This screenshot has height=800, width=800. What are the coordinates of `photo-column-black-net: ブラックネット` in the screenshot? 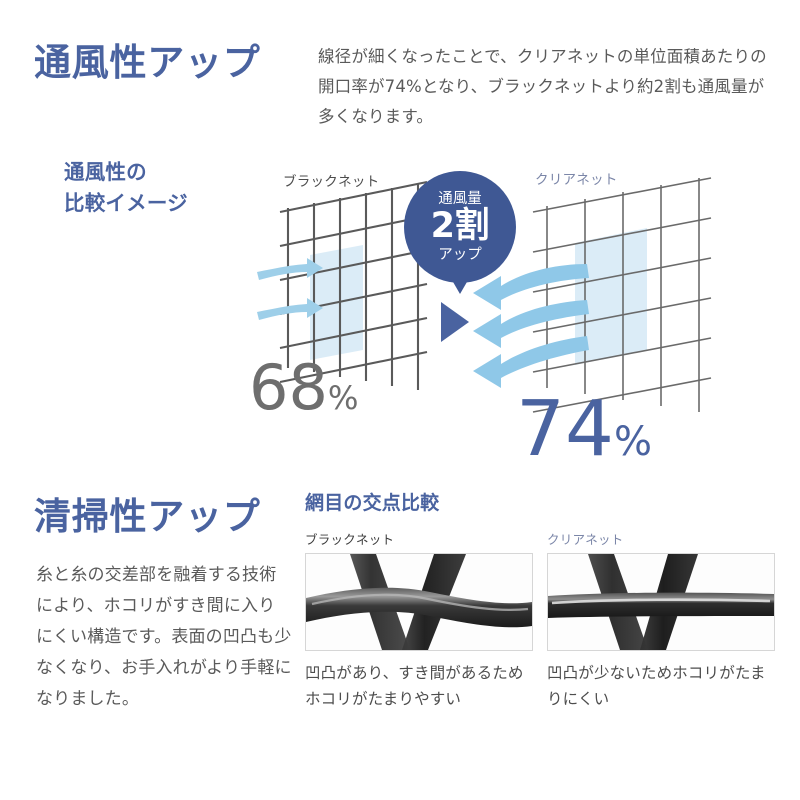 It's located at (419, 620).